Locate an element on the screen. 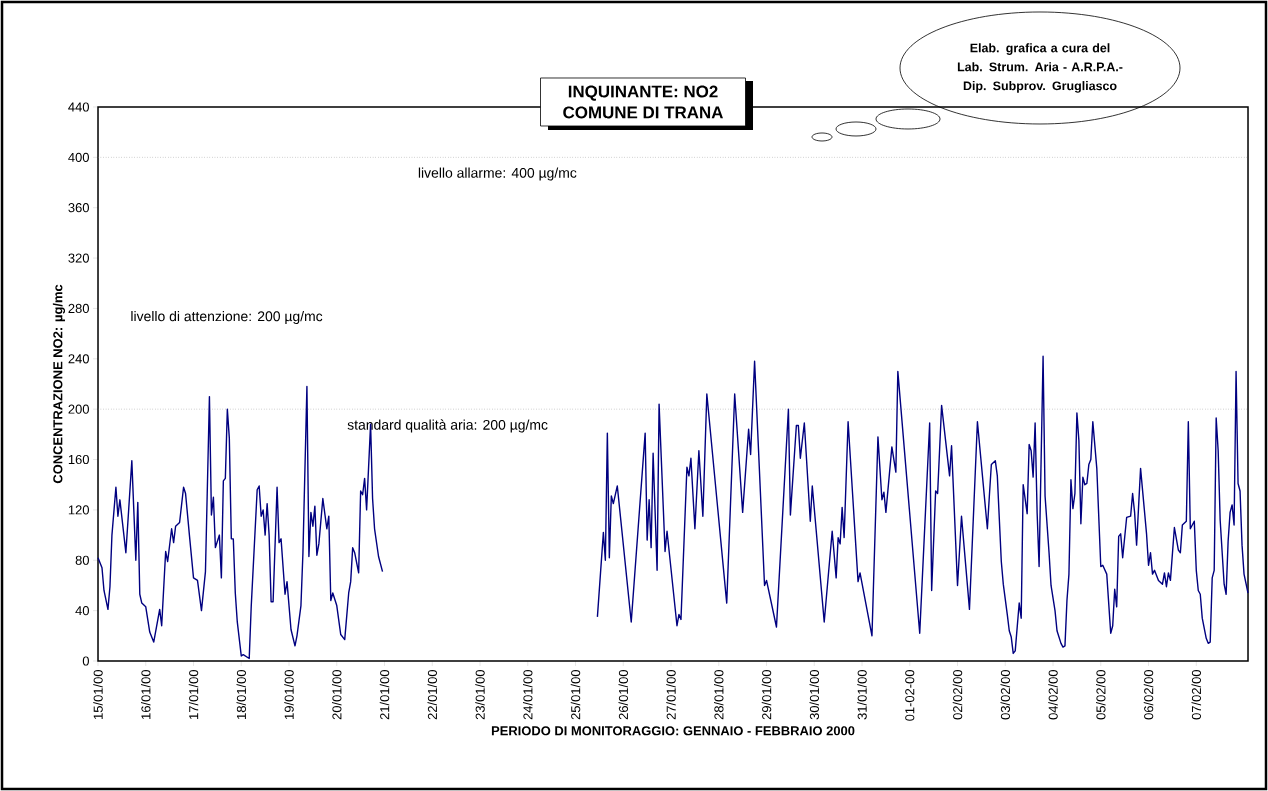  y-axis-title: CONCENTRAZIONE NO2: µg/mc is located at coordinates (59, 384).